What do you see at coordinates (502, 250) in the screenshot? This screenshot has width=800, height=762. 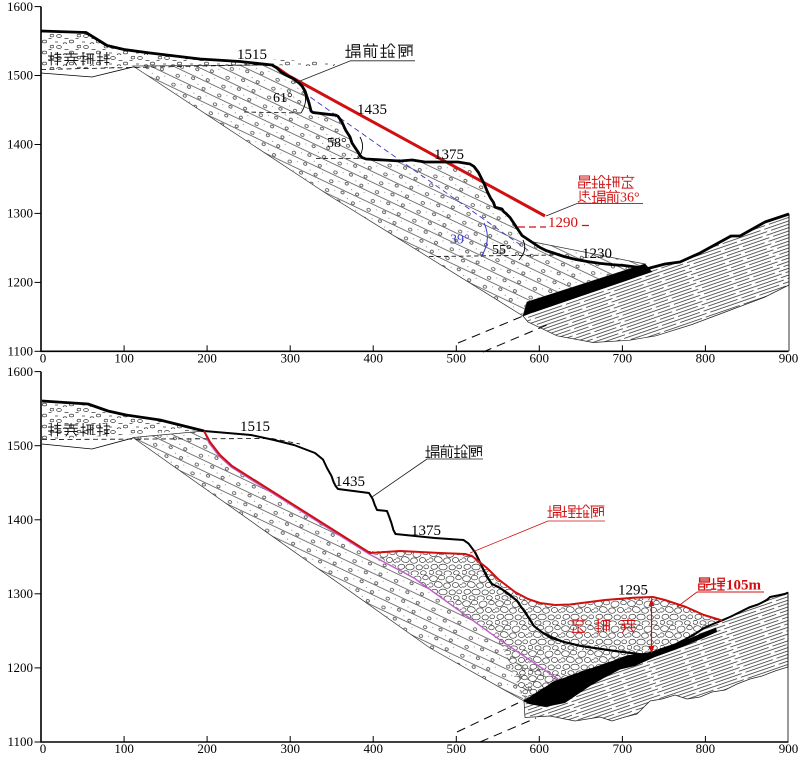 I see `svg-text: 55°` at bounding box center [502, 250].